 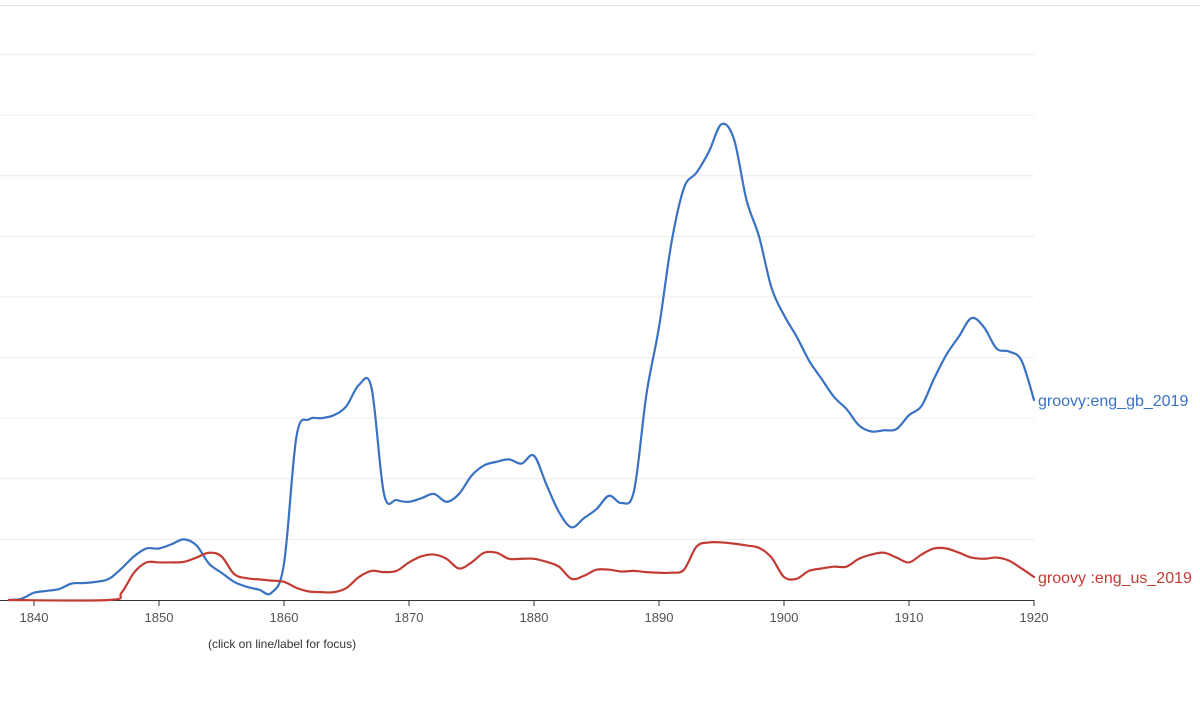 What do you see at coordinates (534, 617) in the screenshot?
I see `x-tick-label: 1880` at bounding box center [534, 617].